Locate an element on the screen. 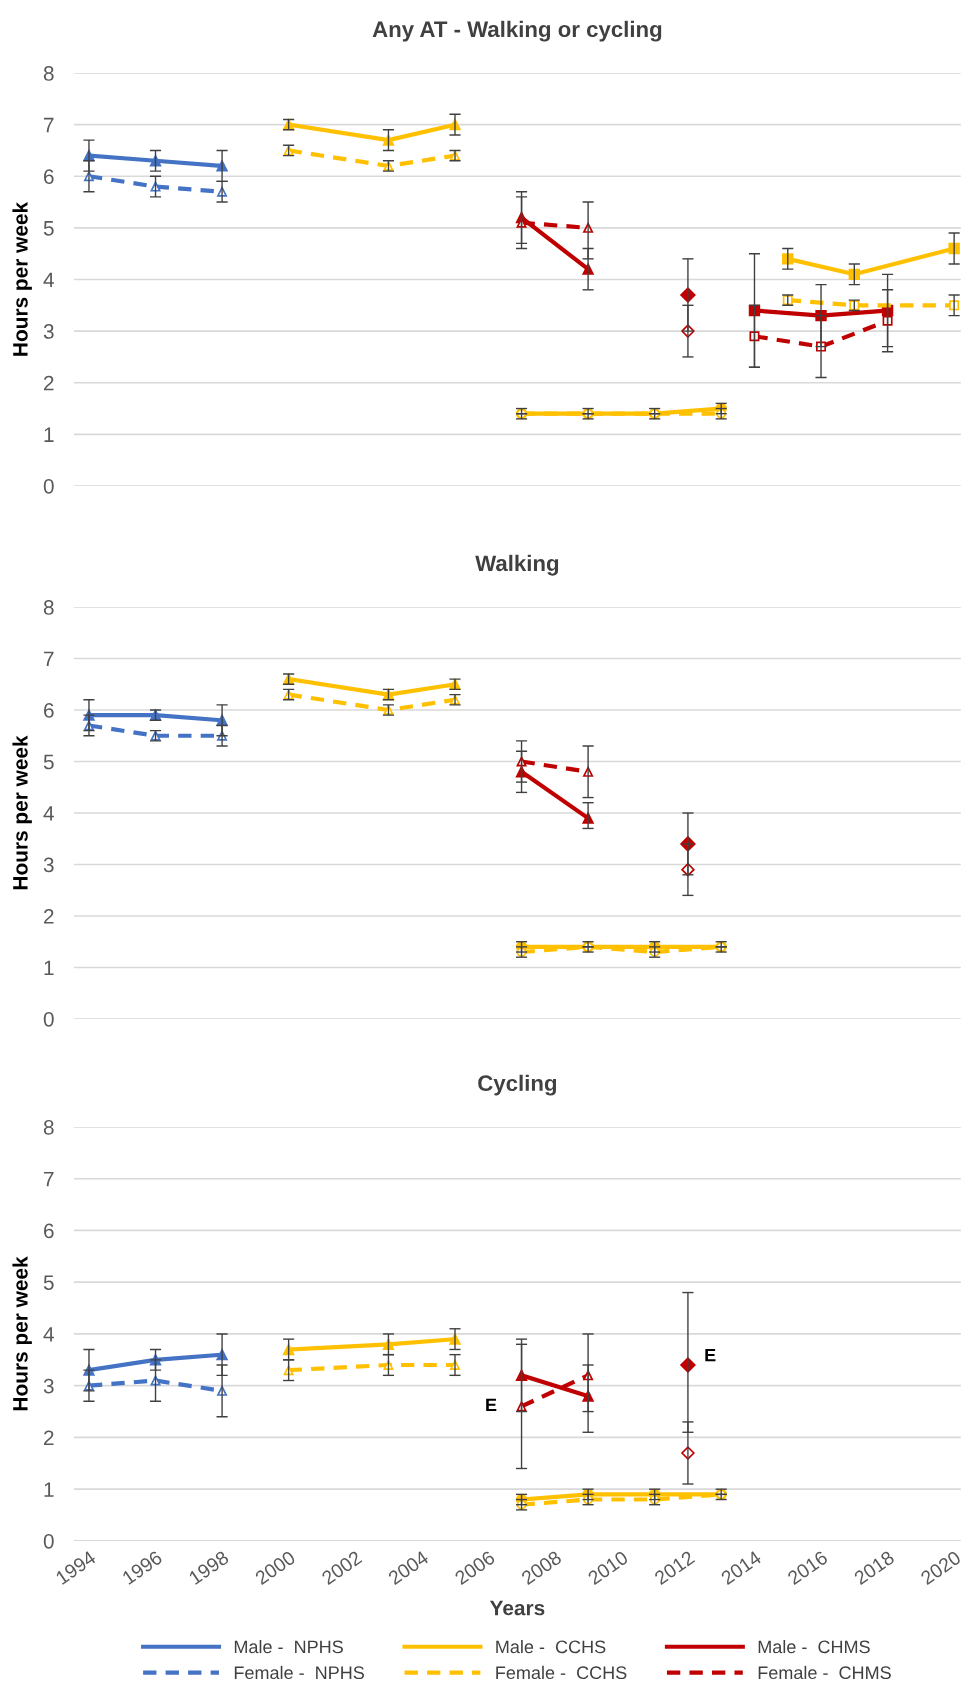 The image size is (966, 1698). legend-label: Female - CCHS is located at coordinates (561, 1672).